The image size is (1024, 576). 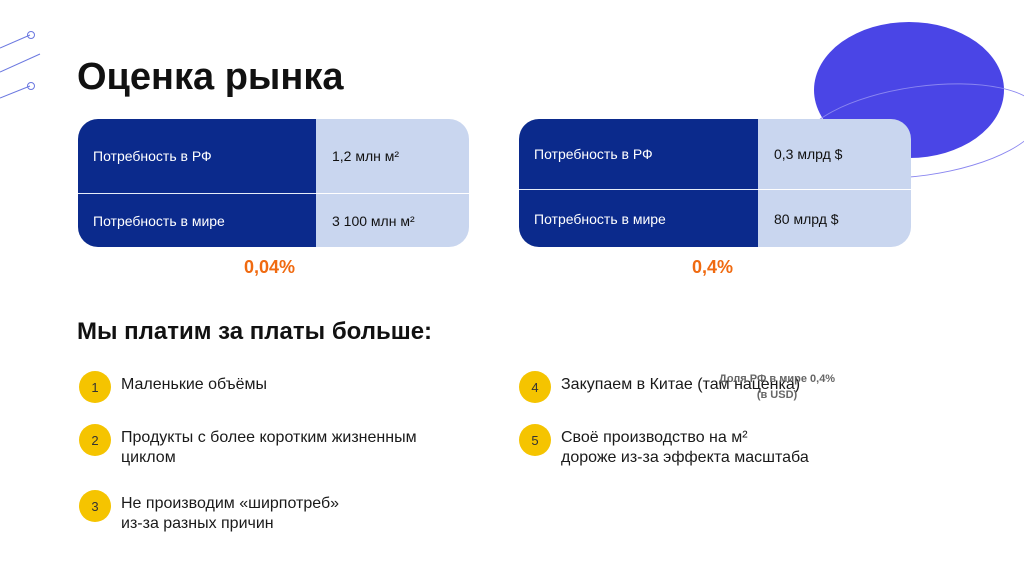 I want to click on row-value-world: 80 млрд $, so click(x=834, y=218).